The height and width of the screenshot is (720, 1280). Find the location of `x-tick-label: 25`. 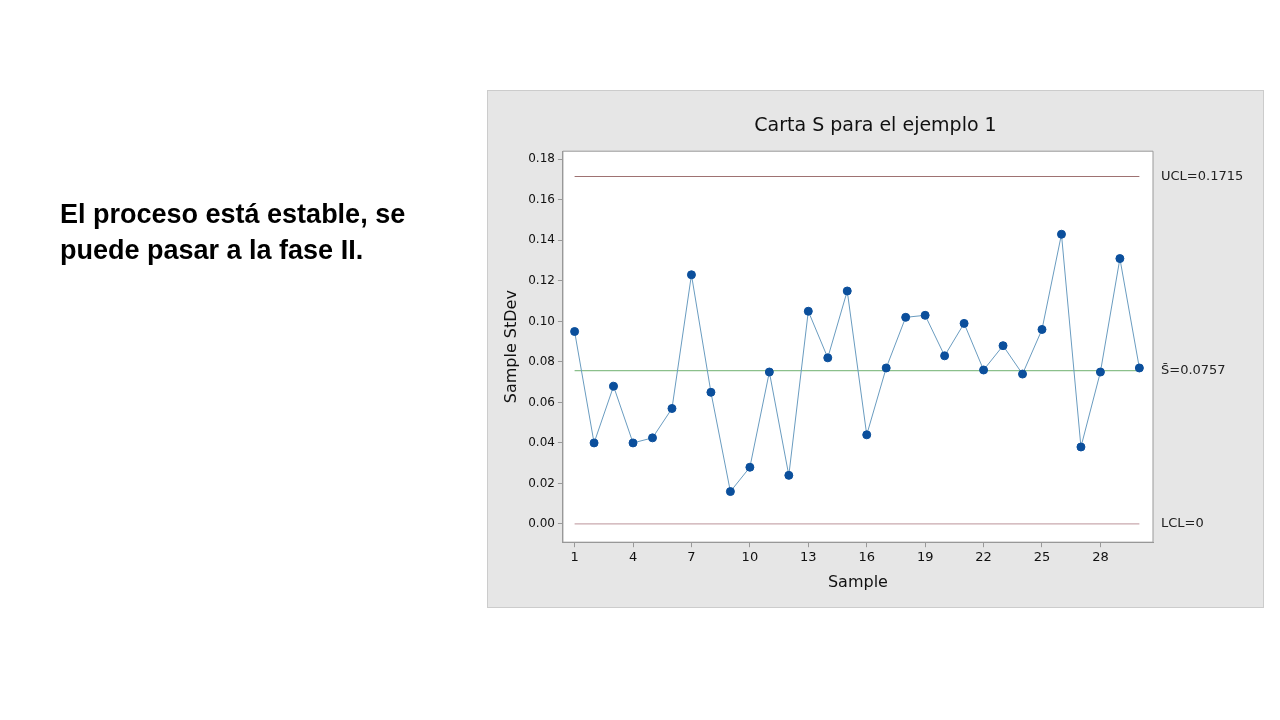

x-tick-label: 25 is located at coordinates (1042, 557).